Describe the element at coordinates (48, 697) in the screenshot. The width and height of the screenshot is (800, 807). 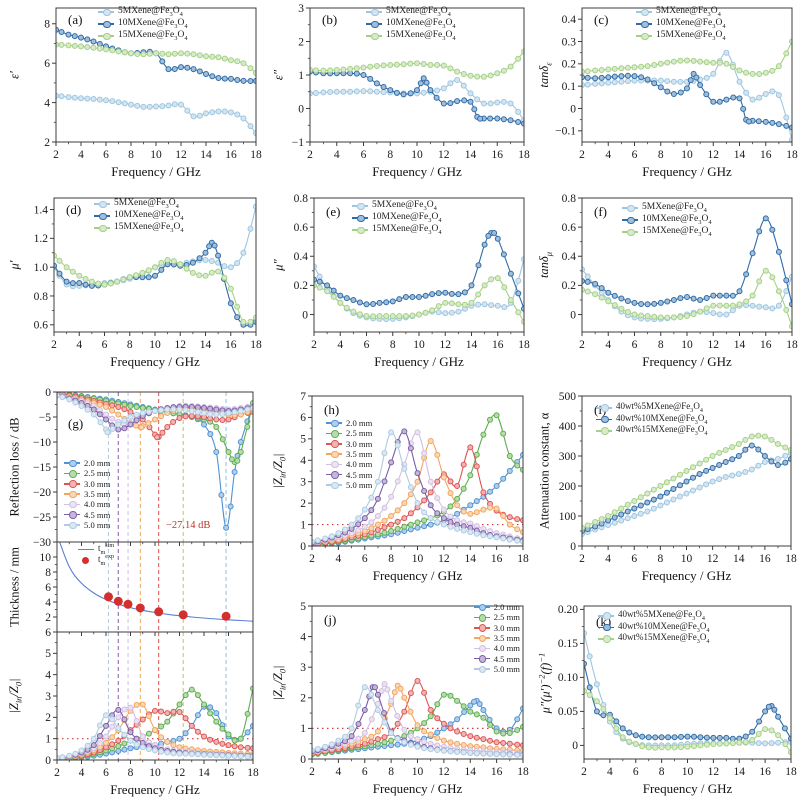
I see `svg-text: 3` at that location.